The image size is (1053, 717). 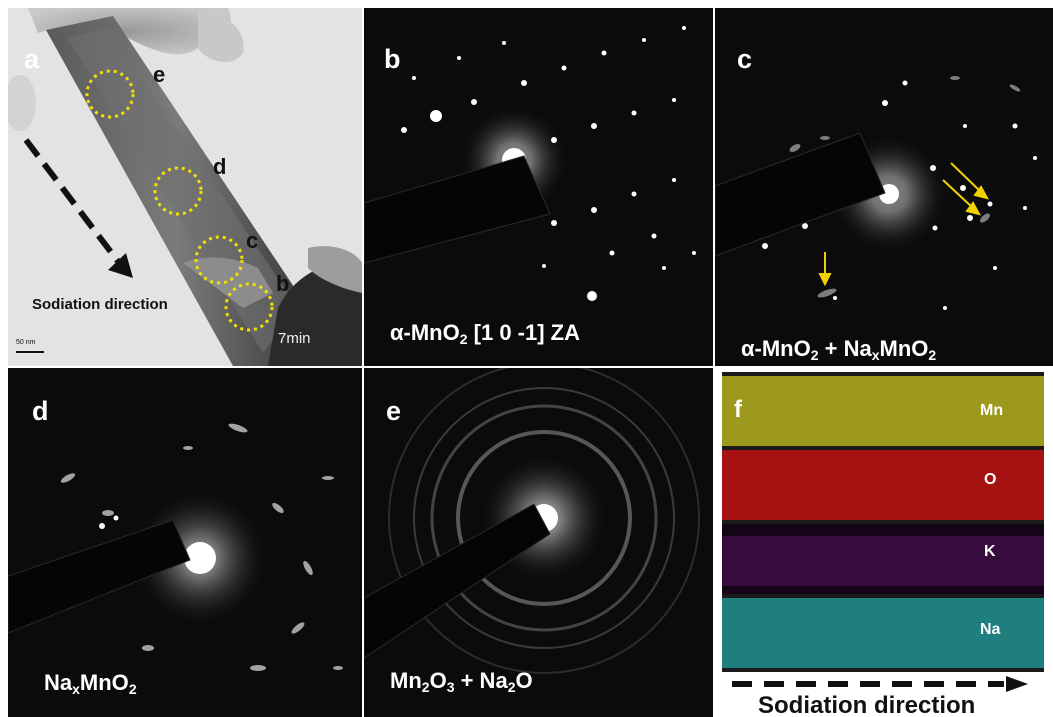 What do you see at coordinates (990, 630) in the screenshot?
I see `eds-label-na: Na` at bounding box center [990, 630].